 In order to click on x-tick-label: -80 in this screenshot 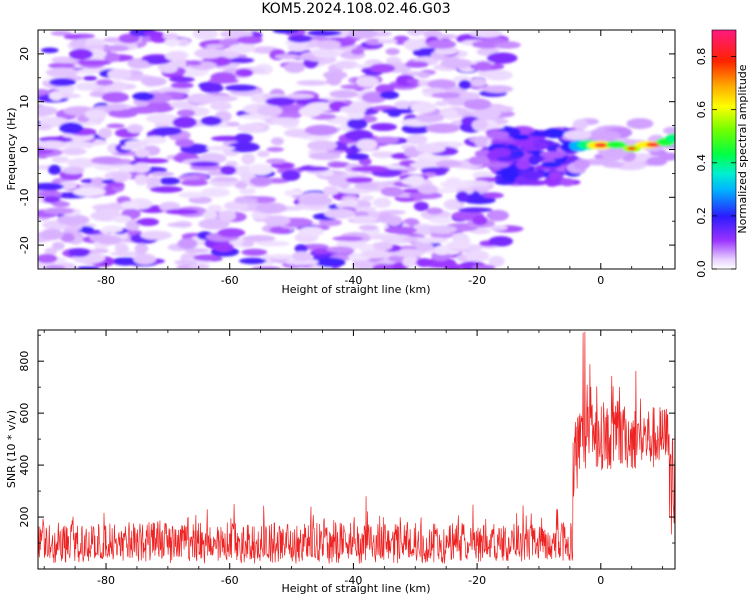, I will do `click(106, 280)`.